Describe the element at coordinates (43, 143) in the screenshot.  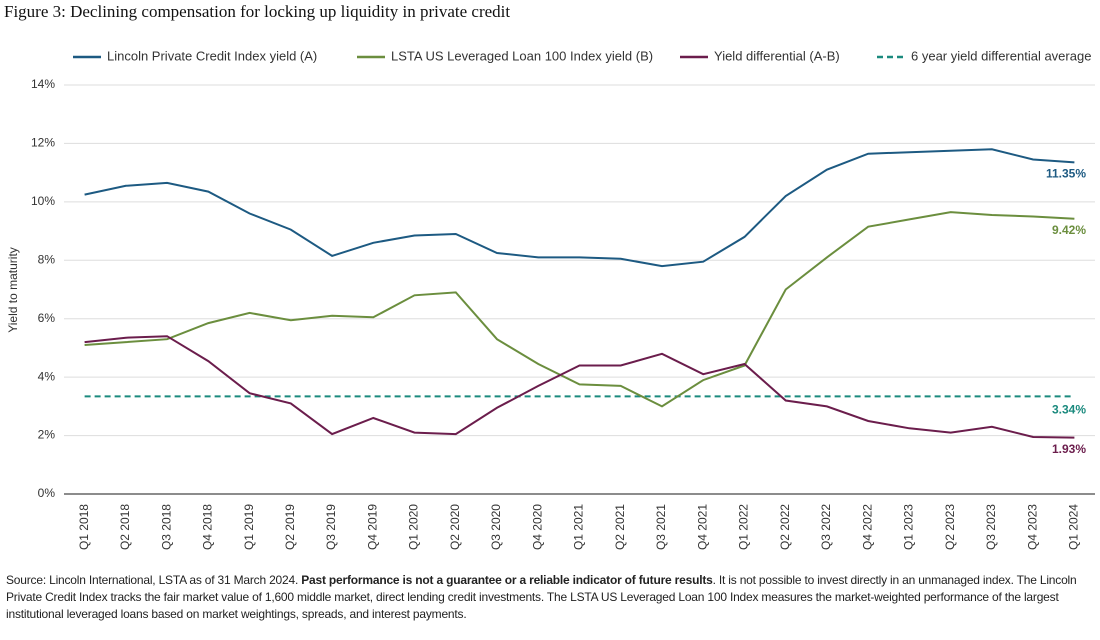
I see `y-tick-label: 12%` at that location.